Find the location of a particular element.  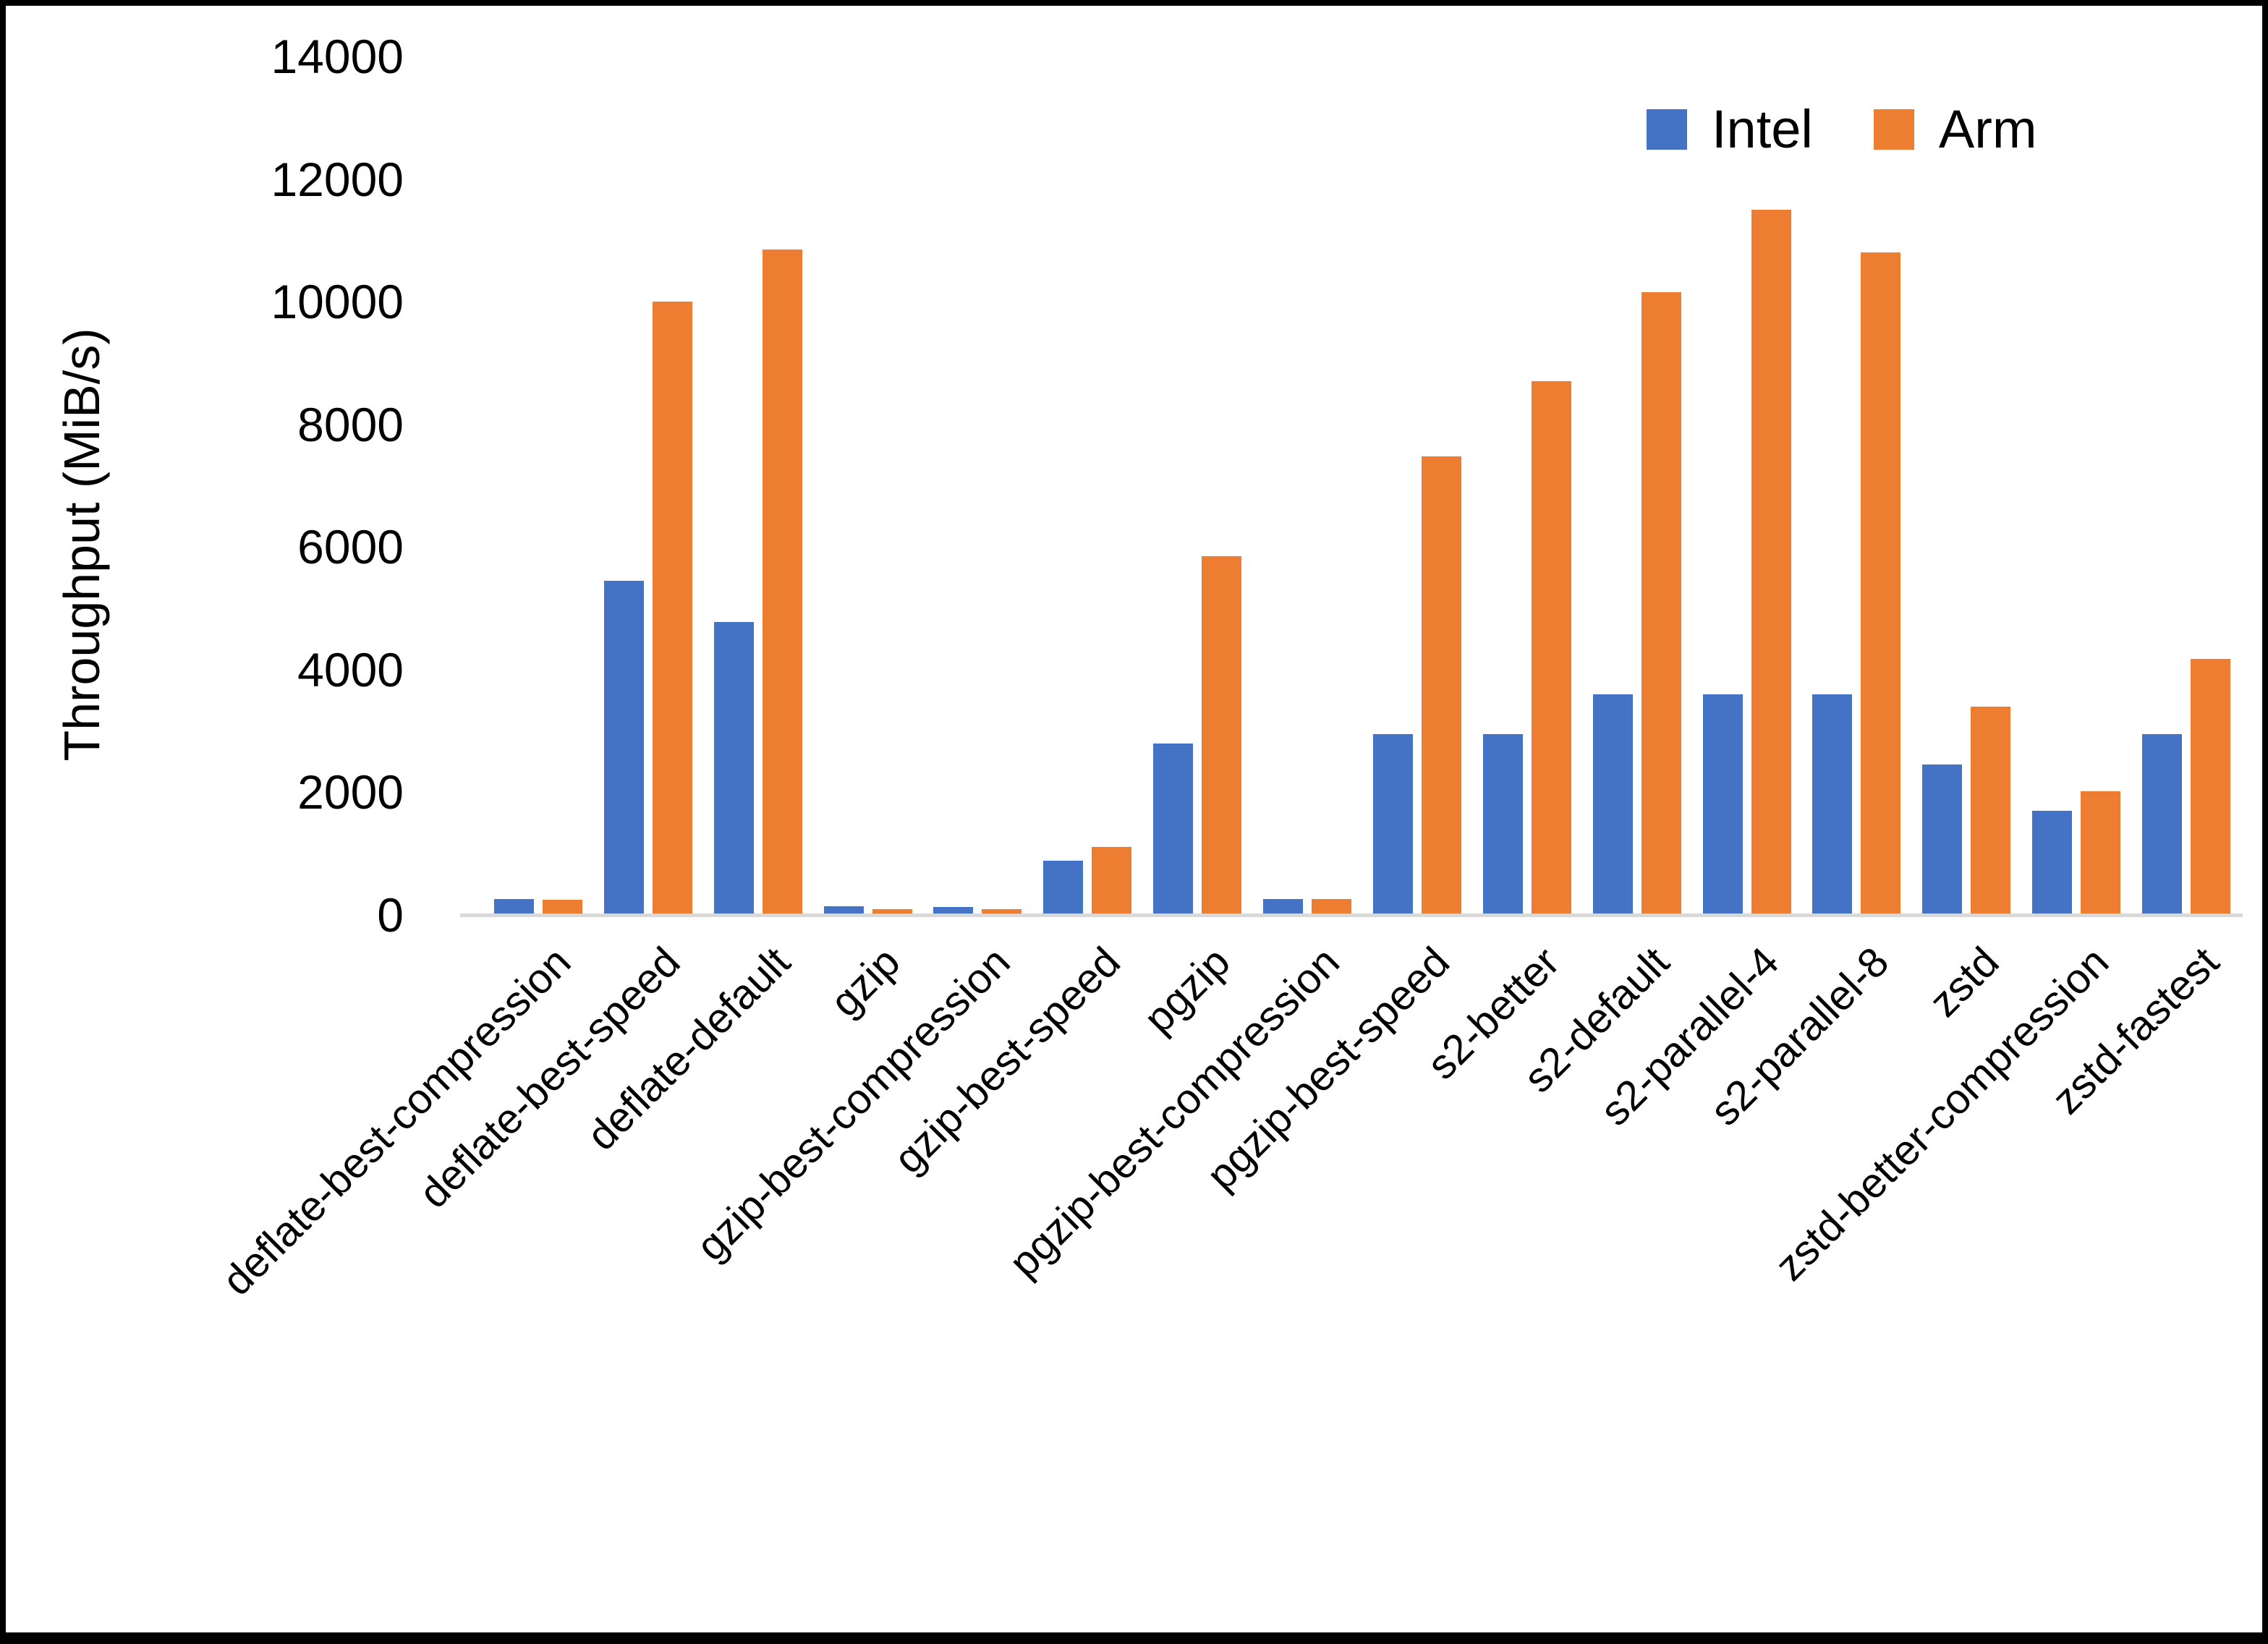

bar-intel-gzip-best-speed is located at coordinates (1063, 888).